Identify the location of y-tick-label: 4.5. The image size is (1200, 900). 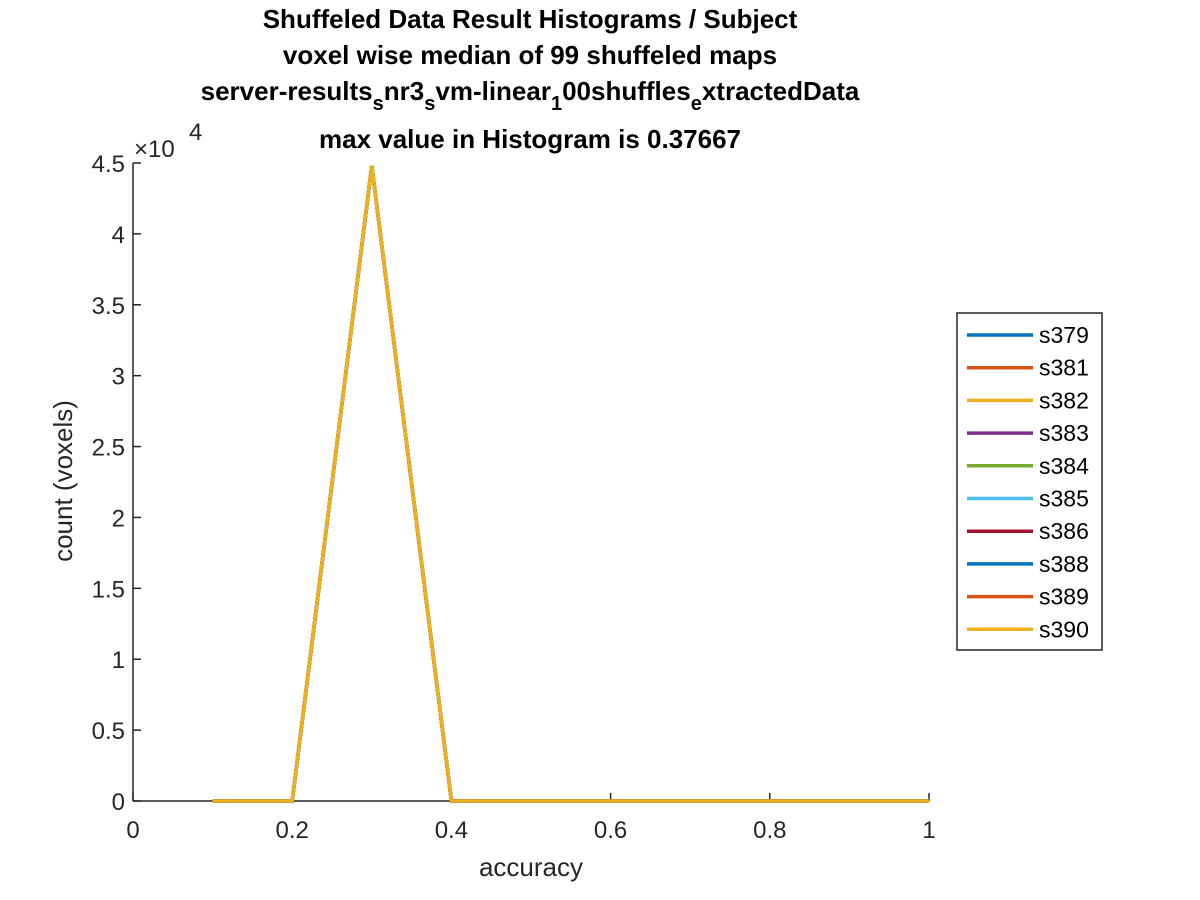
(108, 164).